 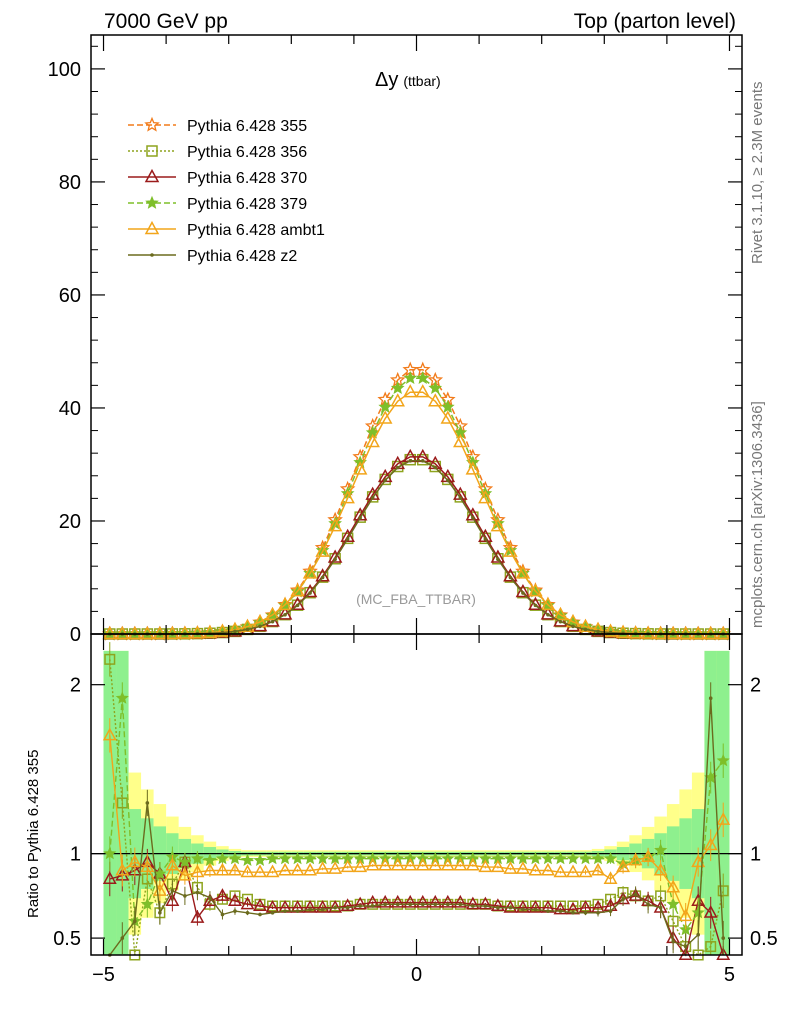 I want to click on legend-label: Pythia 6.428 ambt1, so click(x=256, y=230).